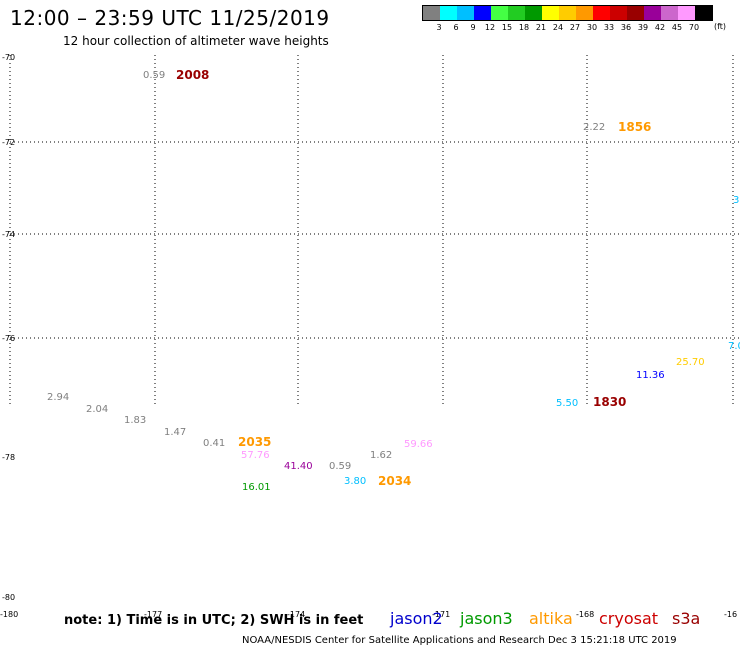 This screenshot has height=650, width=740. Describe the element at coordinates (394, 481) in the screenshot. I see `time-stamp-label: 2034` at that location.